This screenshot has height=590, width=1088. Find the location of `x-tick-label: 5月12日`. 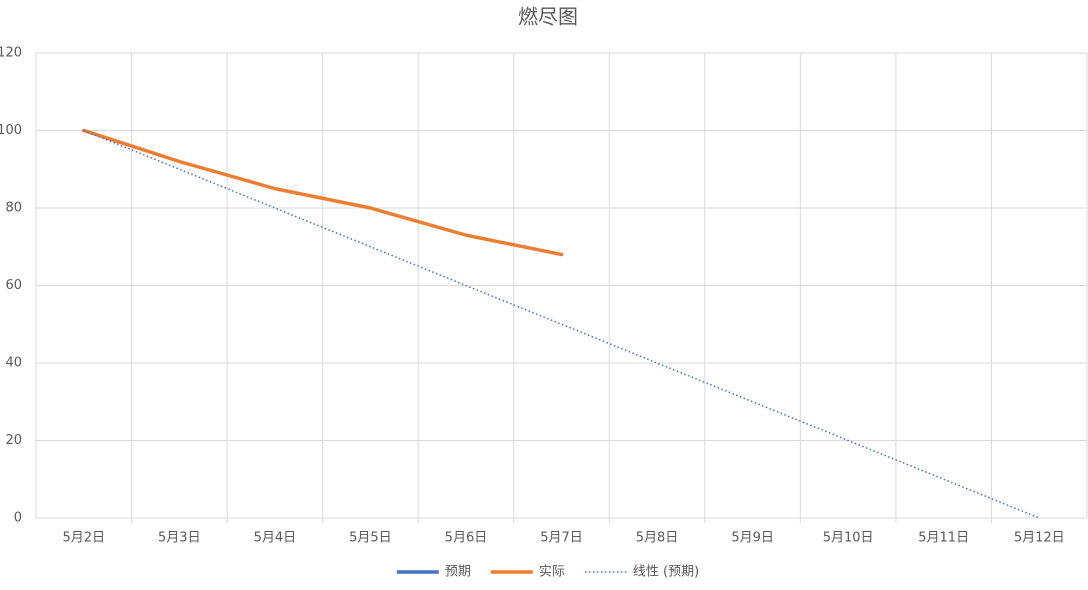

x-tick-label: 5月12日 is located at coordinates (1039, 538).